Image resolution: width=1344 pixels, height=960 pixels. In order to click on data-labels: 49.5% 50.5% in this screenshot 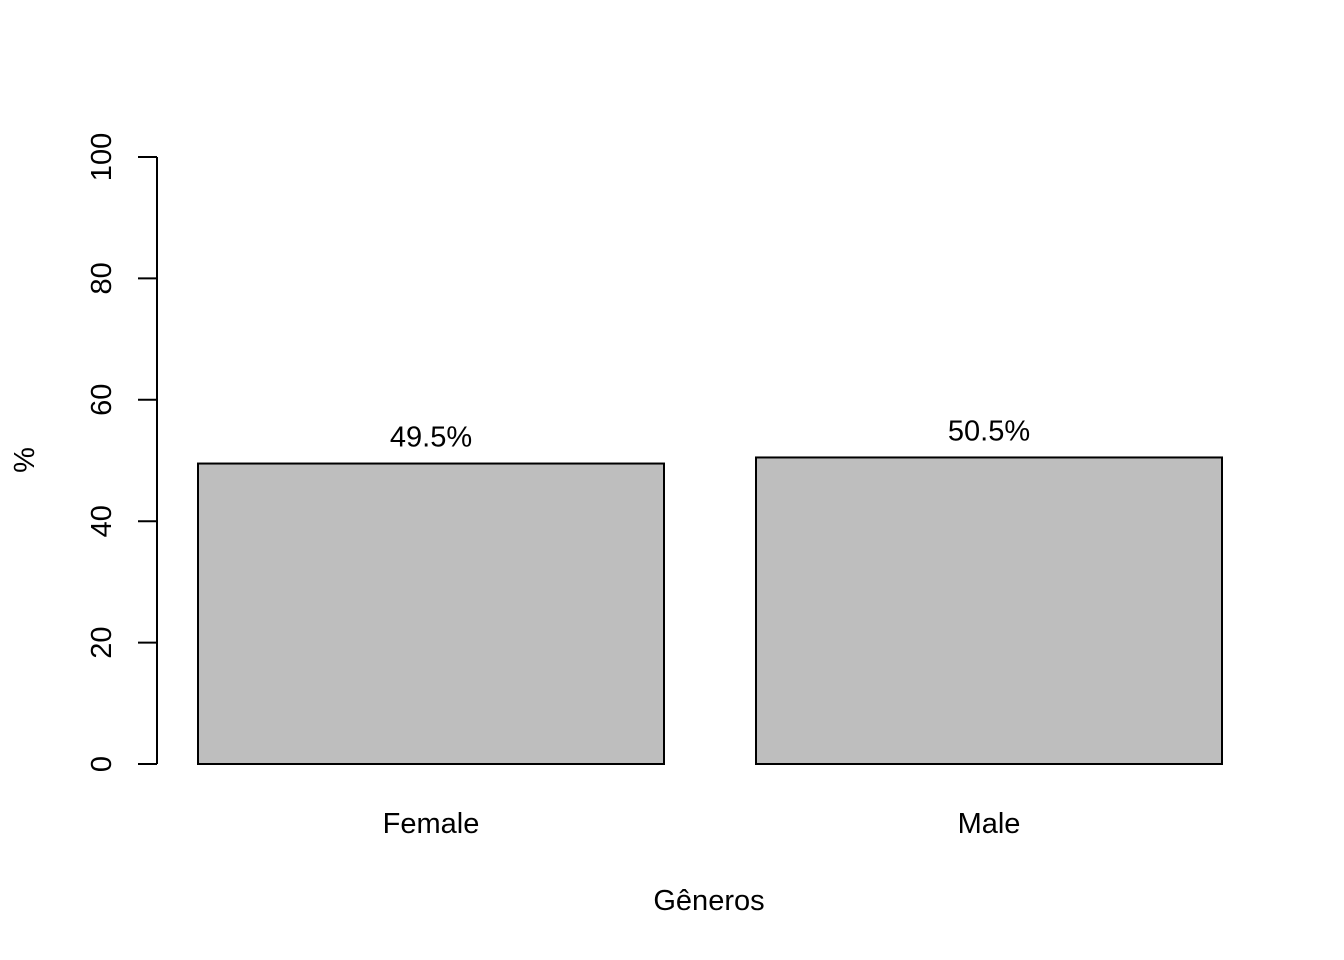, I will do `click(710, 434)`.